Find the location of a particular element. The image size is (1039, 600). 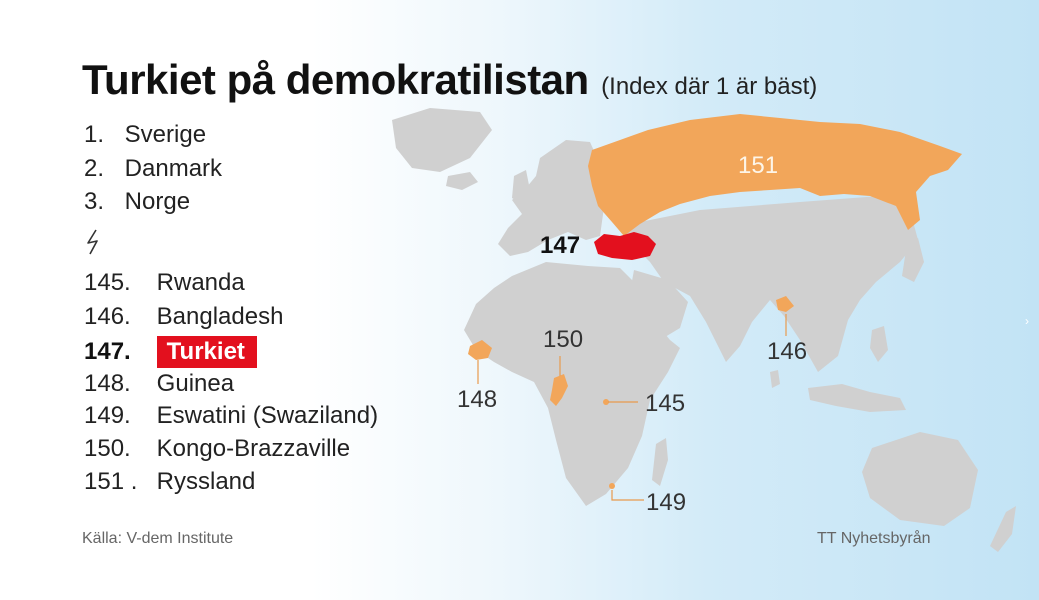

country-name: Sverige is located at coordinates (165, 134).